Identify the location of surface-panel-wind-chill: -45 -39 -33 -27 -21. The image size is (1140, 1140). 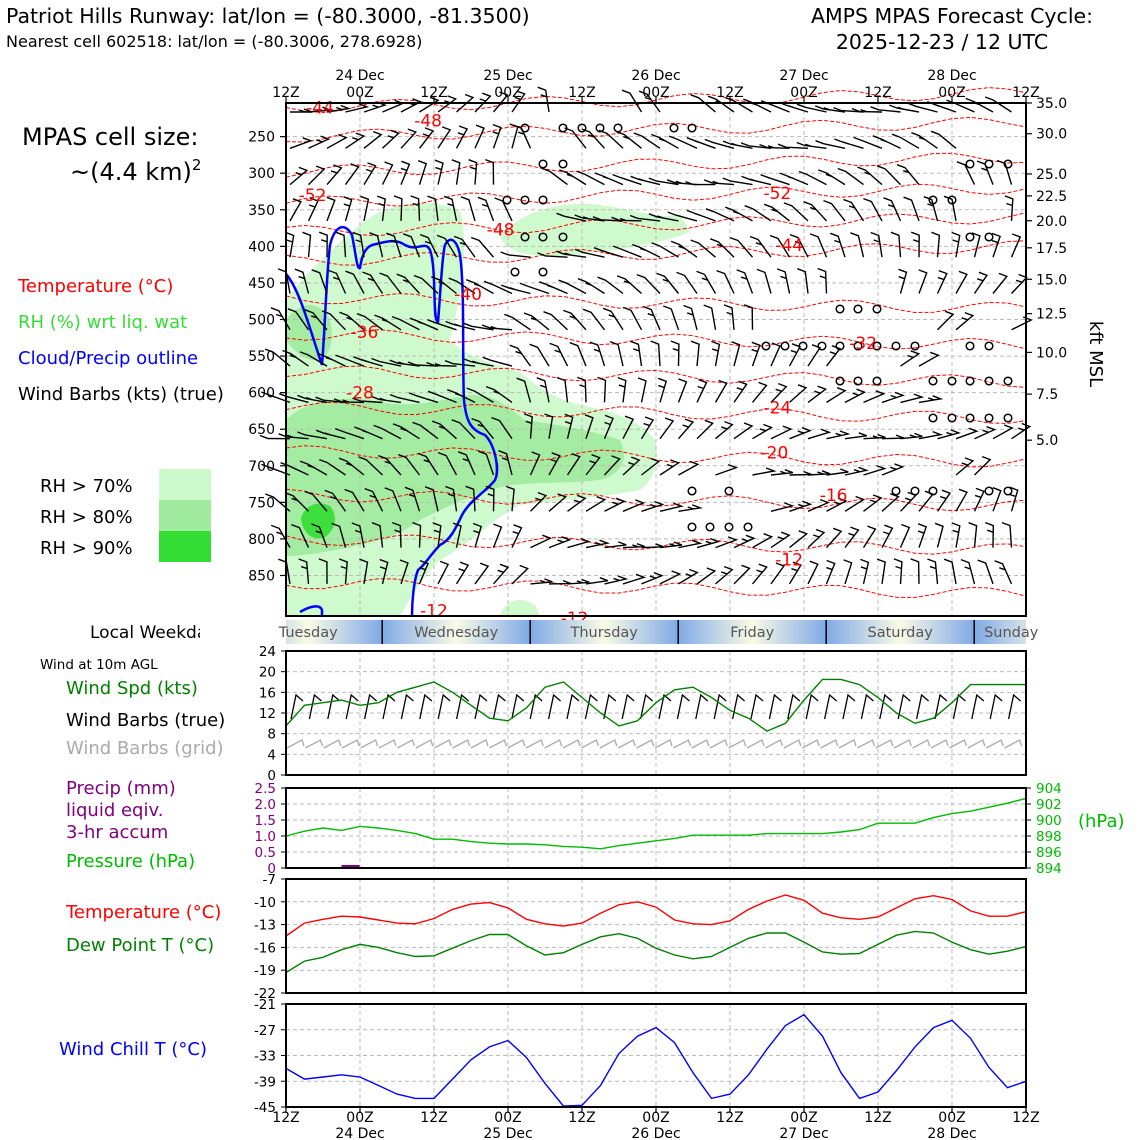
(640, 1056).